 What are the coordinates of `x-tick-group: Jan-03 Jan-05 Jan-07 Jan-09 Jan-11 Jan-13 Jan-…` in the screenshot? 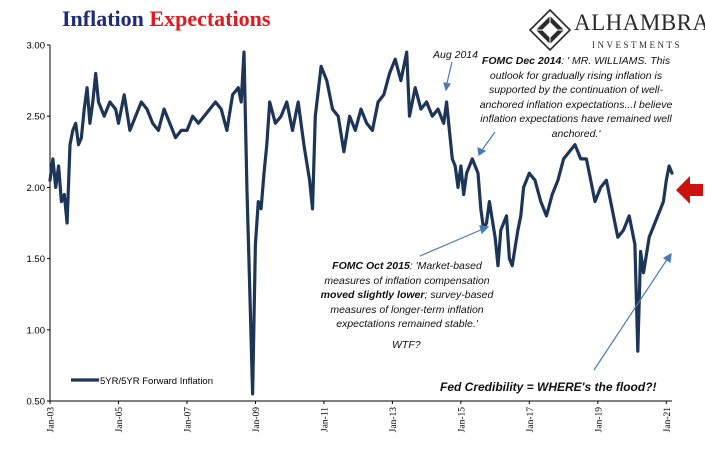 It's located at (360, 416).